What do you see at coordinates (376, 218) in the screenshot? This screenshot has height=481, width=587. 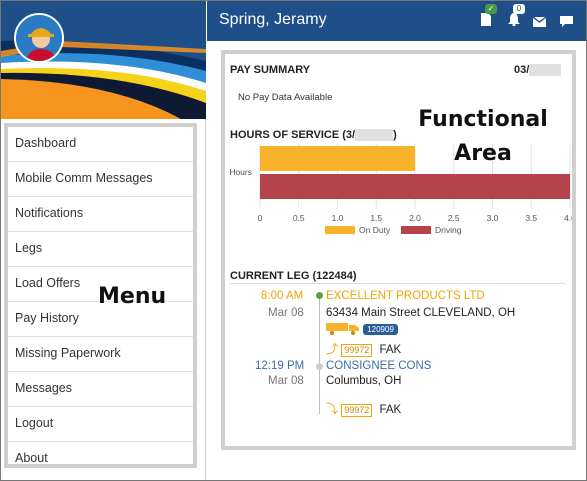 I see `x-tick-label: 1.5` at bounding box center [376, 218].